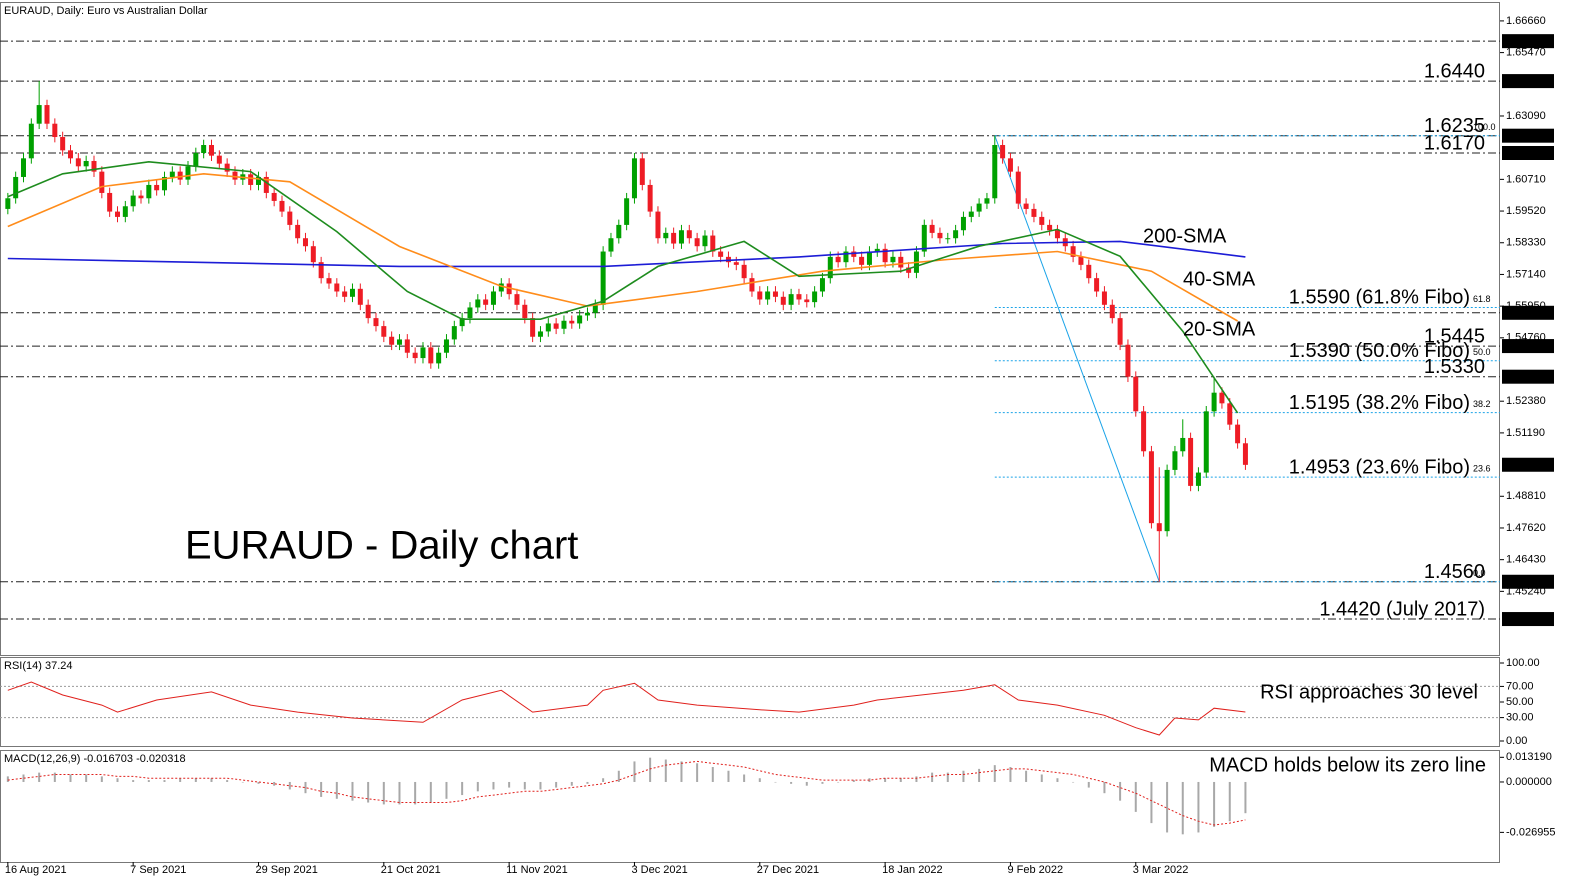 The width and height of the screenshot is (1584, 877). Describe the element at coordinates (1379, 351) in the screenshot. I see `fibo-label: 1.5390 (50.0% Fibo)` at that location.